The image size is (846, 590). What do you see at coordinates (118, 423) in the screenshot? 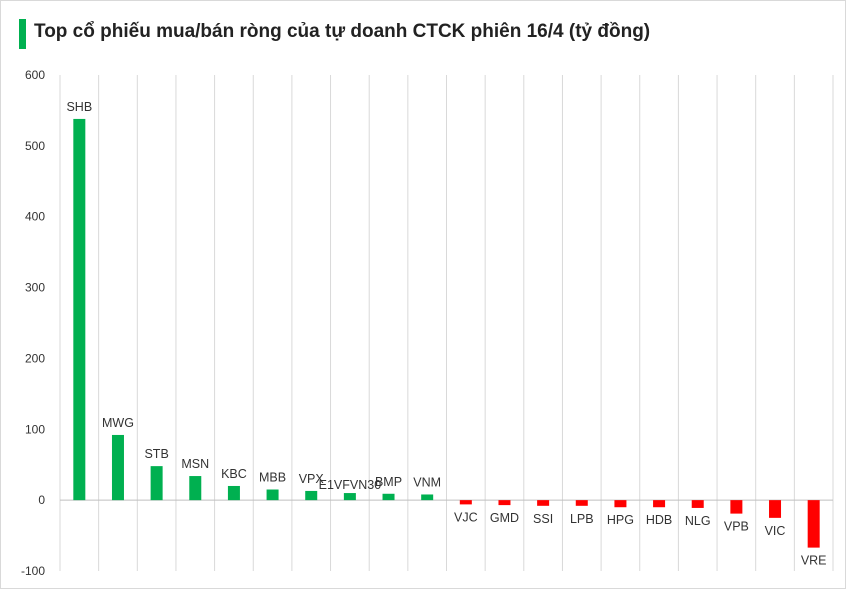
I see `category-label: MWG` at bounding box center [118, 423].